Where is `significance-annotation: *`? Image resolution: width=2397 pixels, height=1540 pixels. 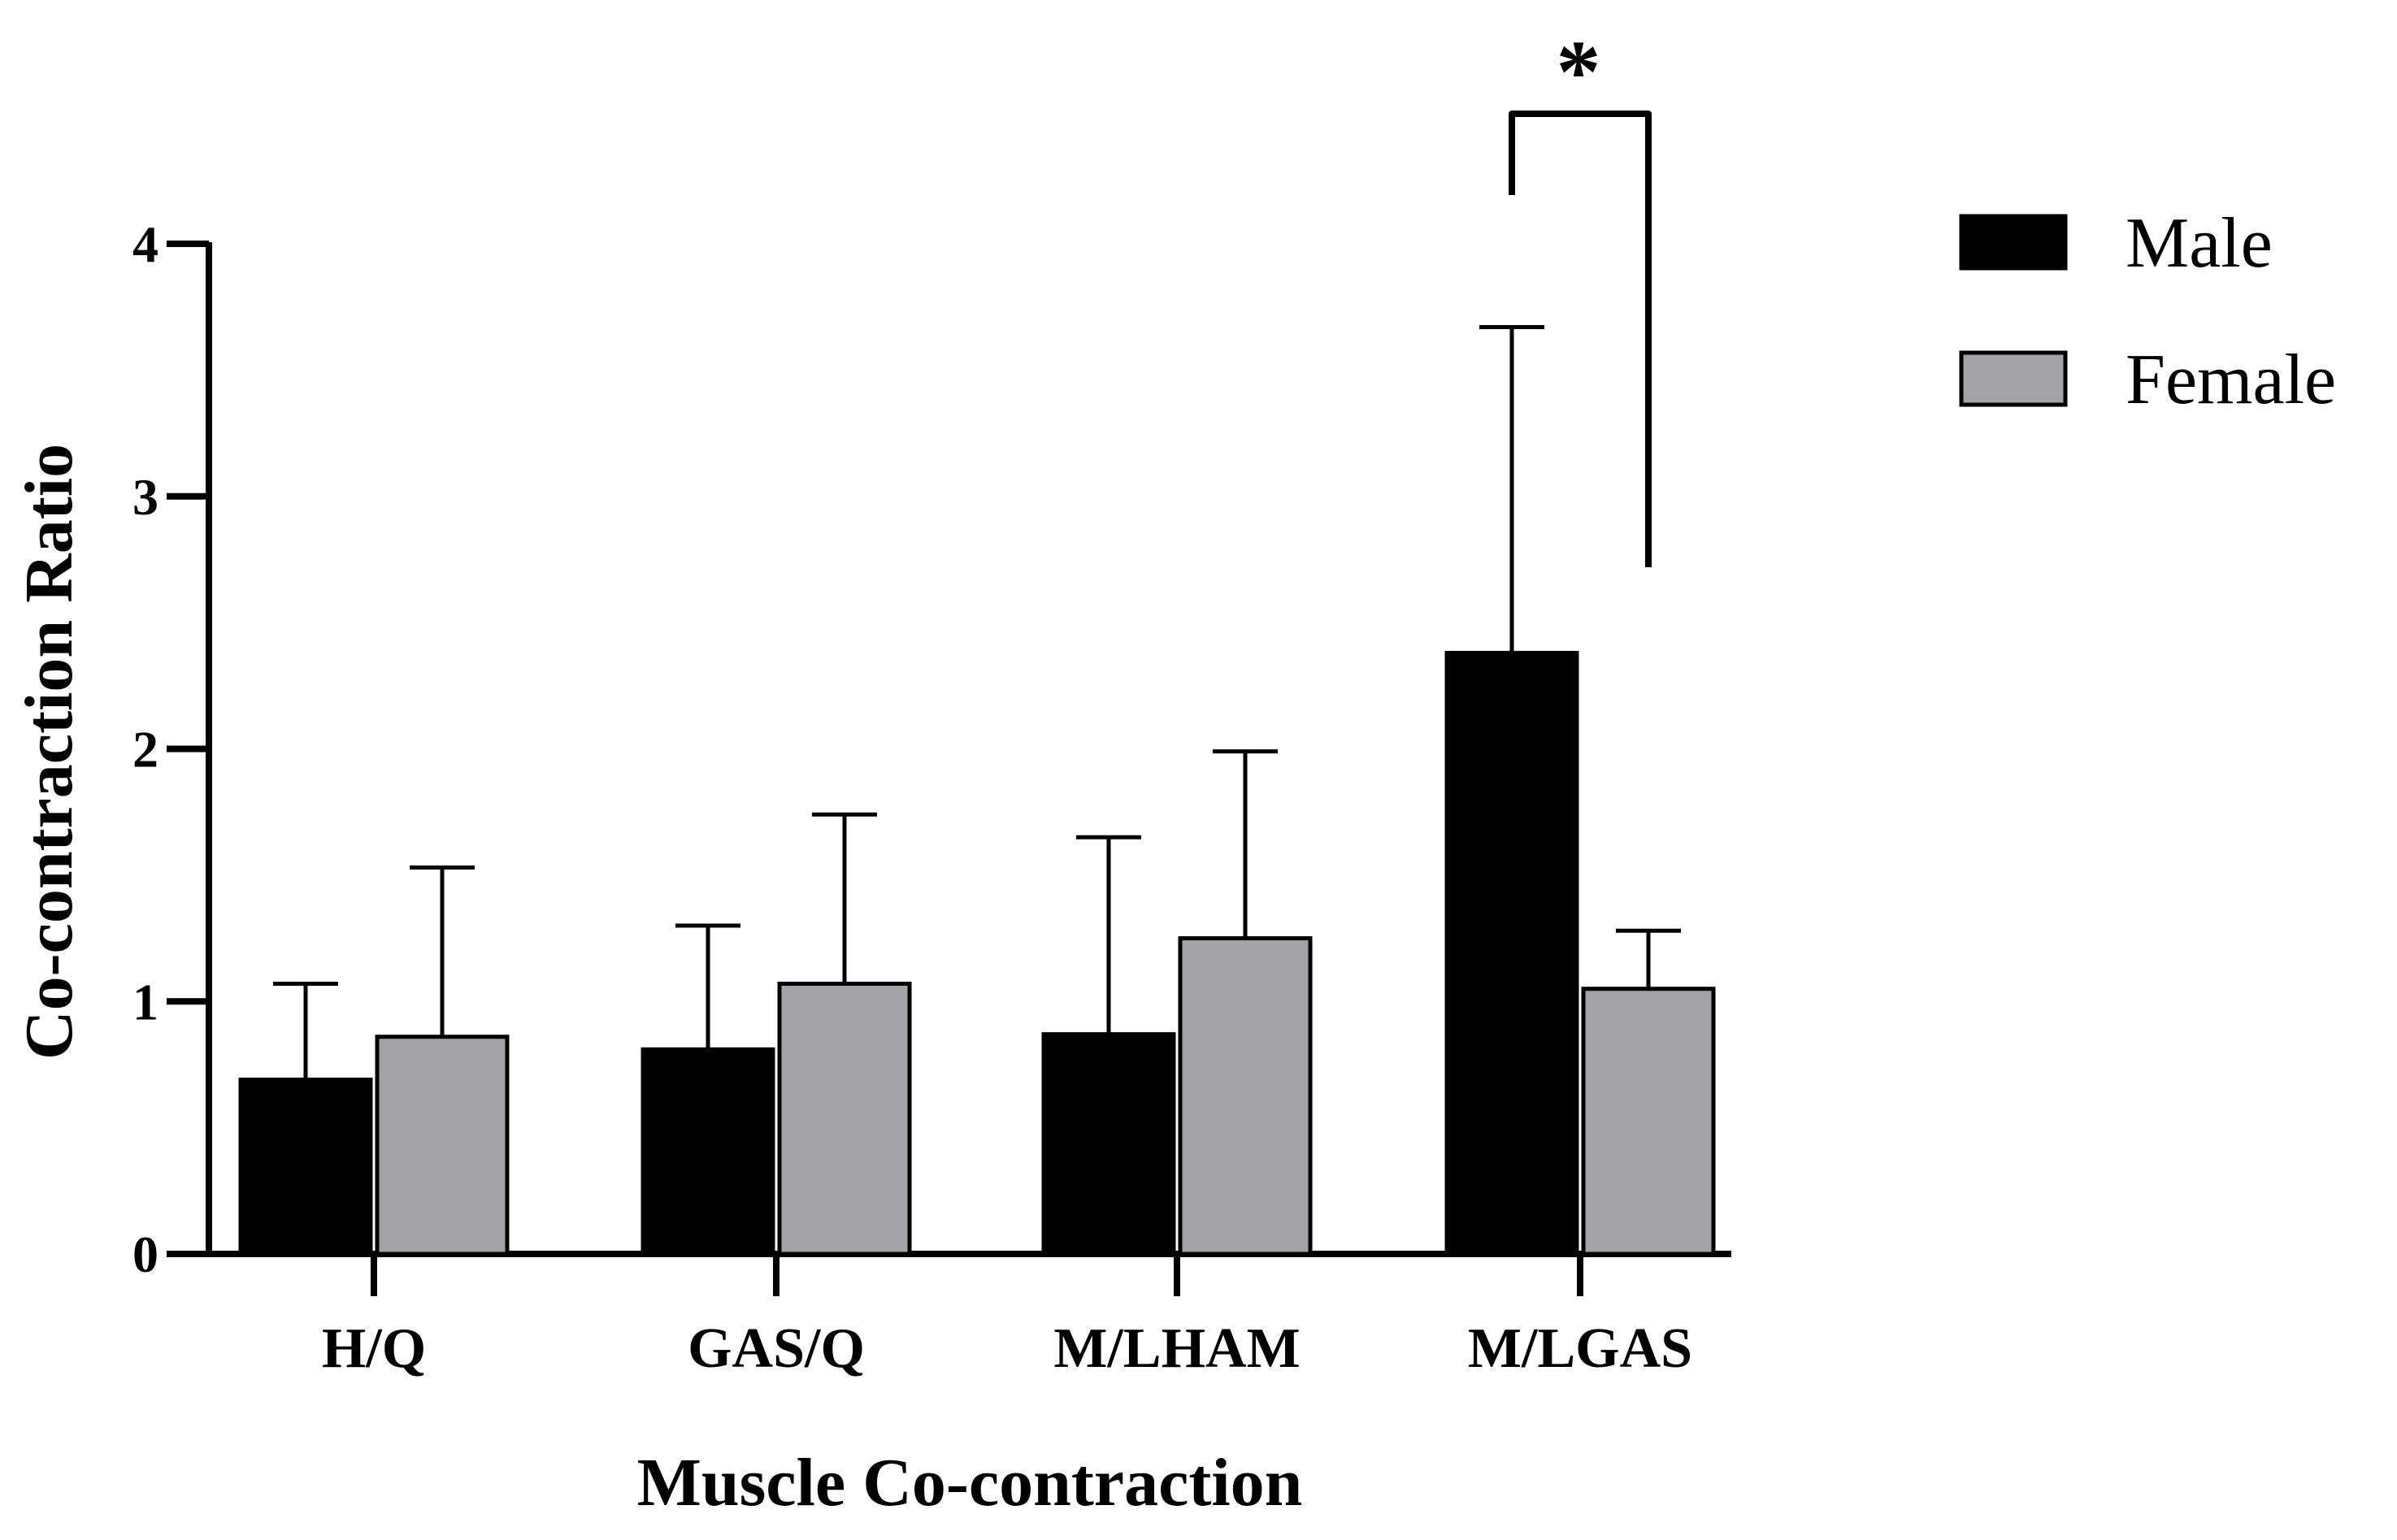
significance-annotation: * is located at coordinates (1581, 294).